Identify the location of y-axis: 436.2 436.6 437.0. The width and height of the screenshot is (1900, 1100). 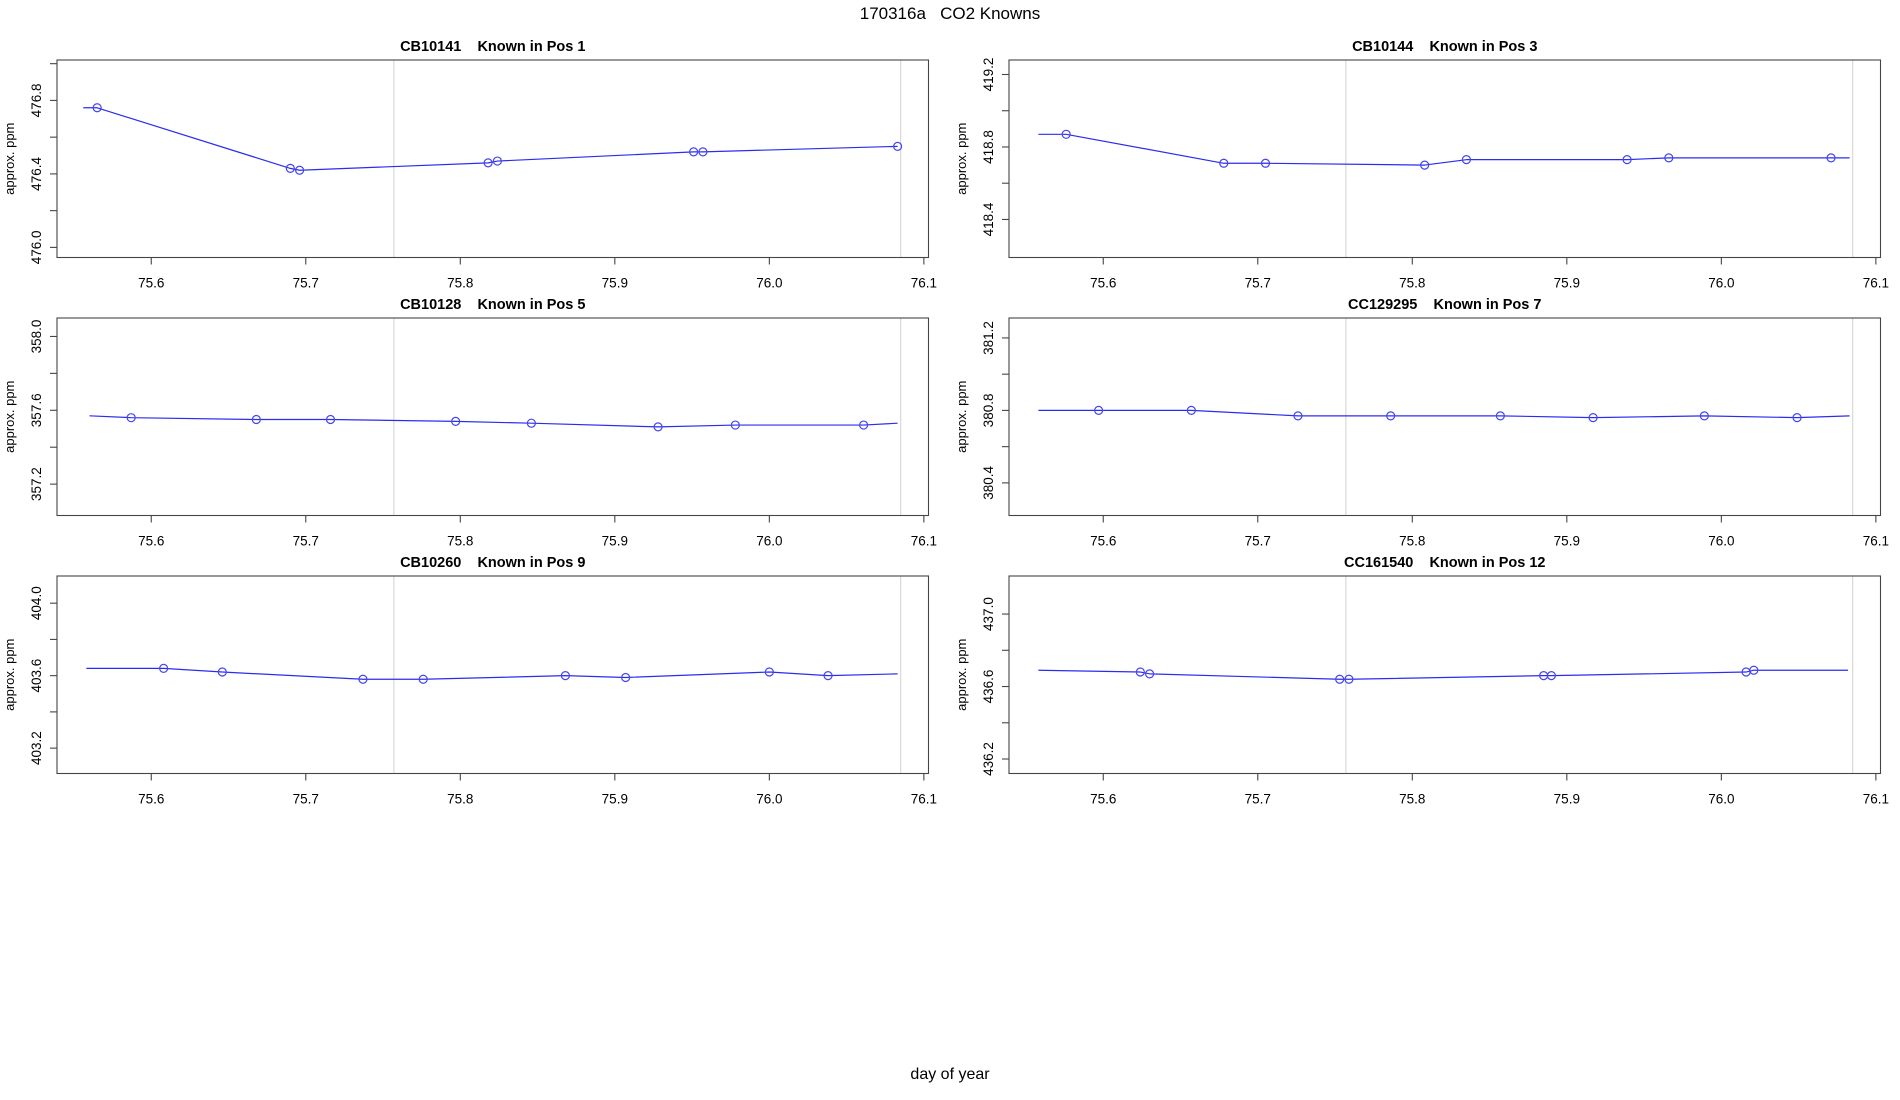
(995, 686).